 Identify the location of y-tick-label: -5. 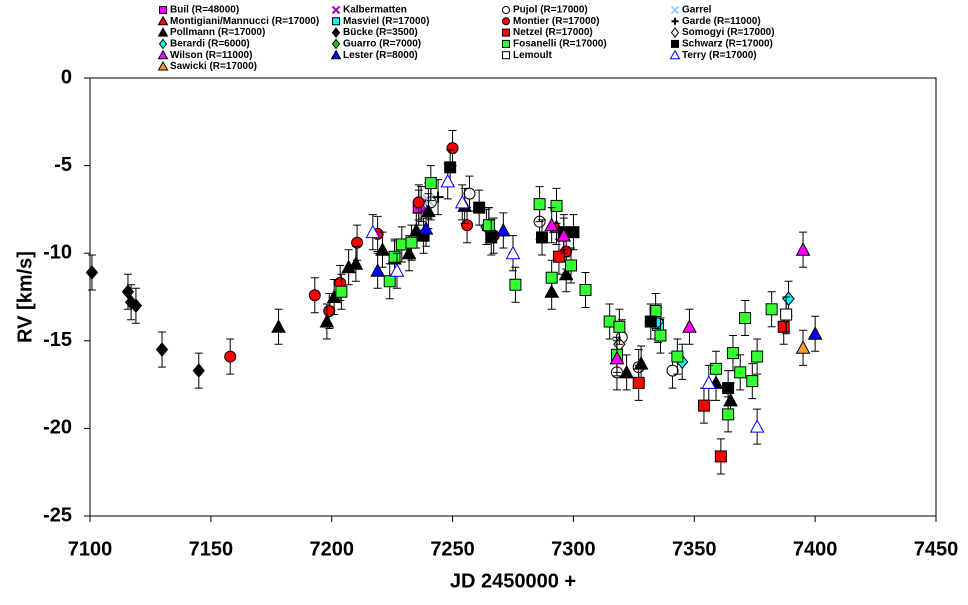
(63, 165).